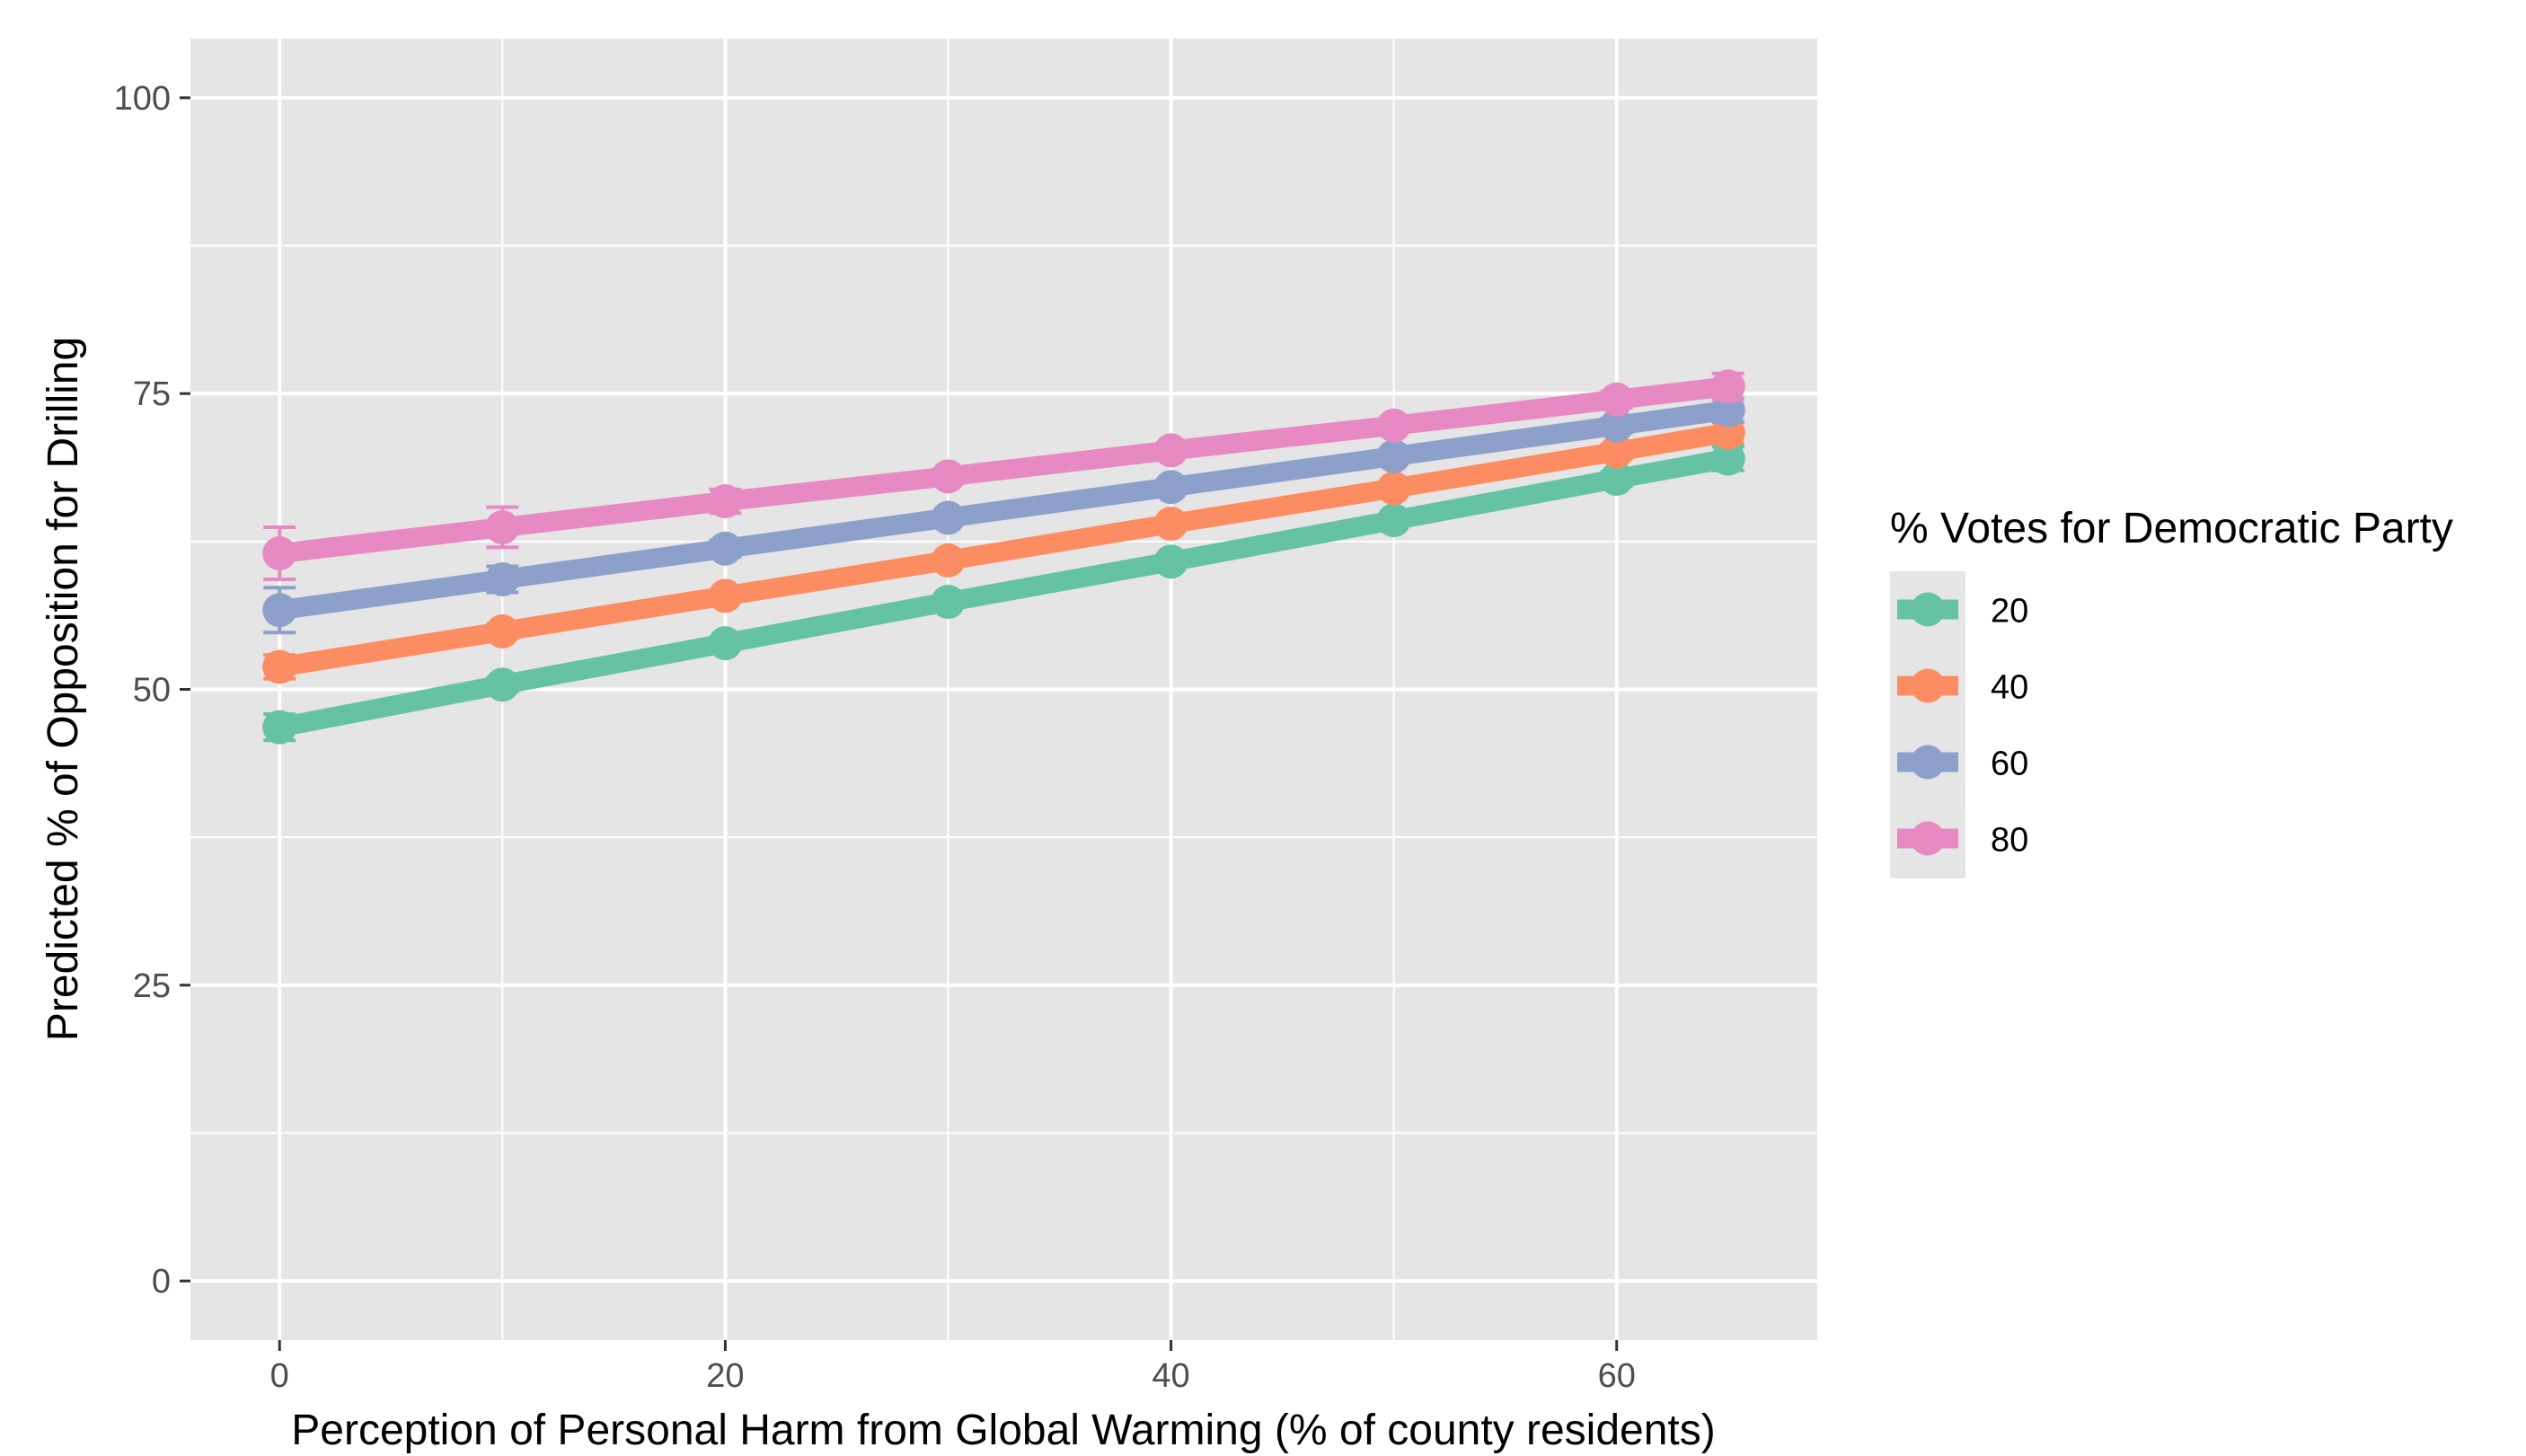  What do you see at coordinates (1170, 1376) in the screenshot?
I see `x-tick-label: 40` at bounding box center [1170, 1376].